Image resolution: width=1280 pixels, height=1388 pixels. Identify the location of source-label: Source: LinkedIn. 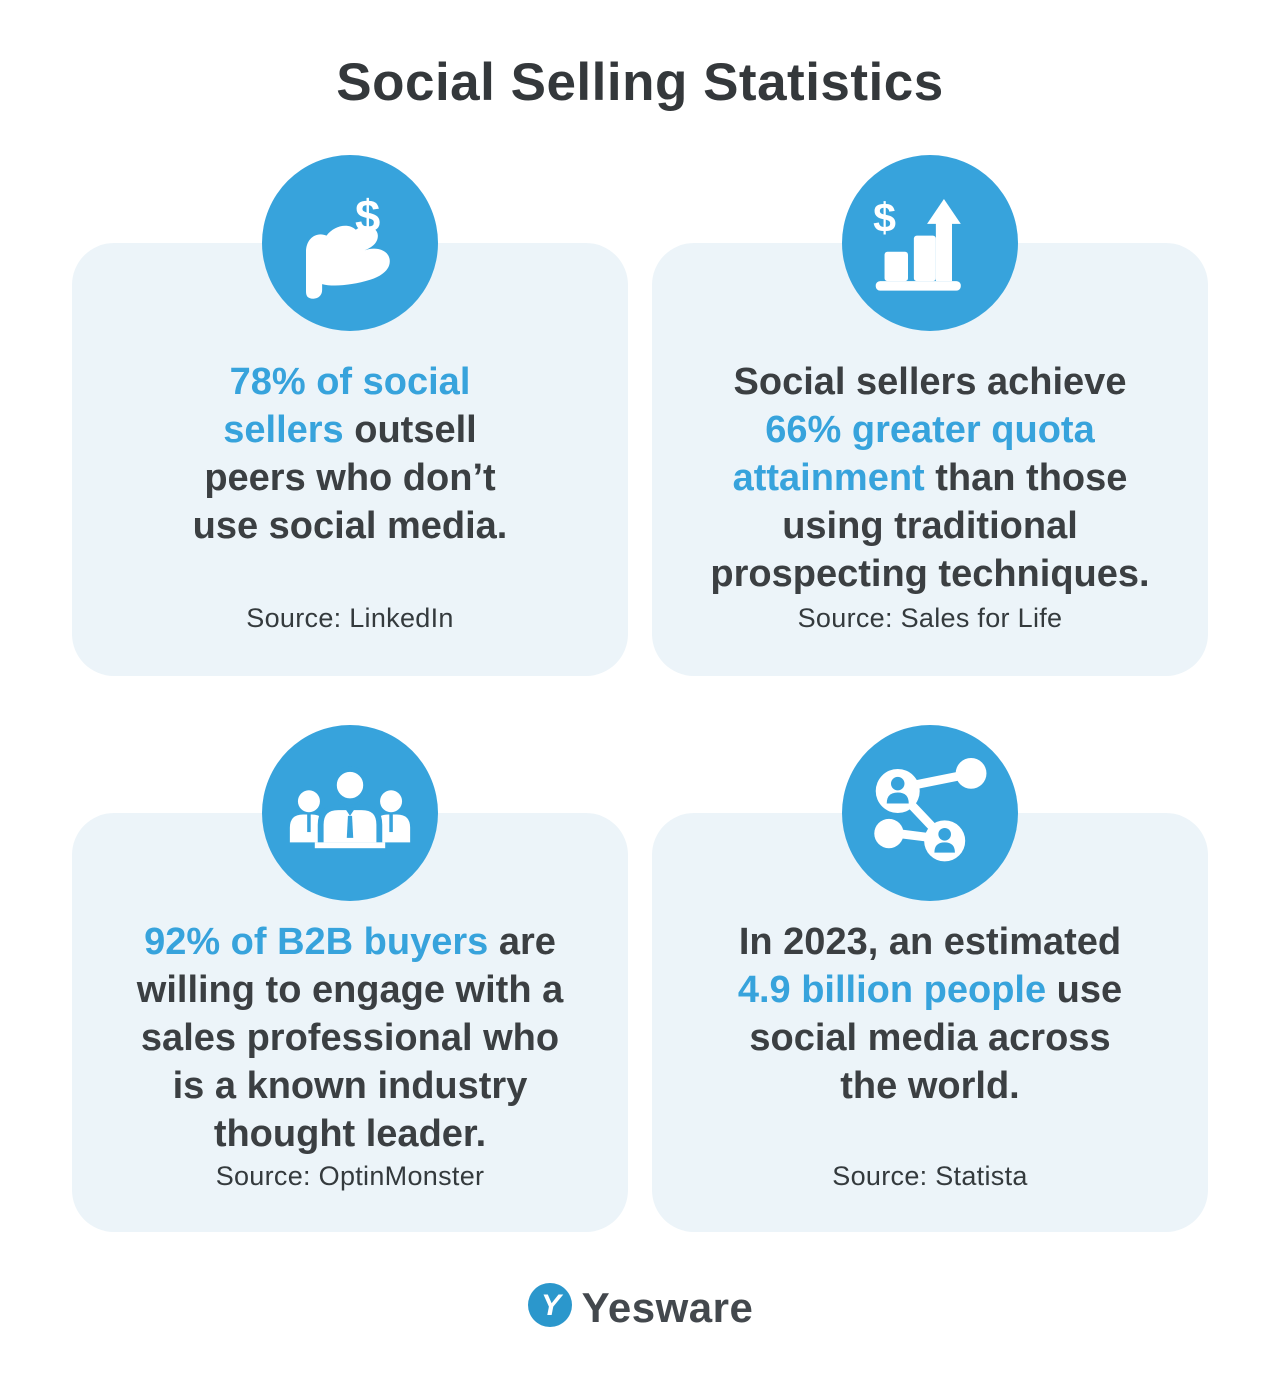
(350, 618).